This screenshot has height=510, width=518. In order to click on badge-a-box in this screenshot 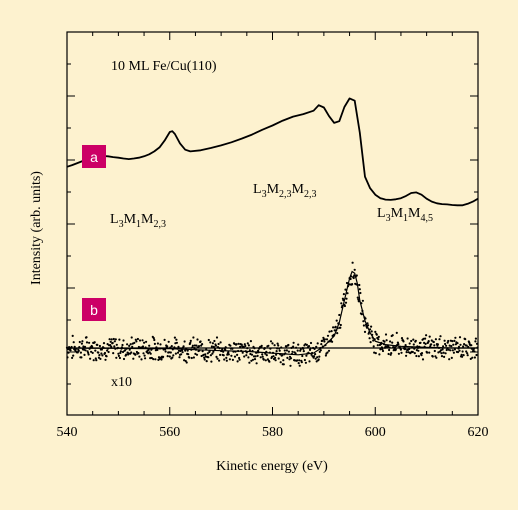, I will do `click(94, 156)`.